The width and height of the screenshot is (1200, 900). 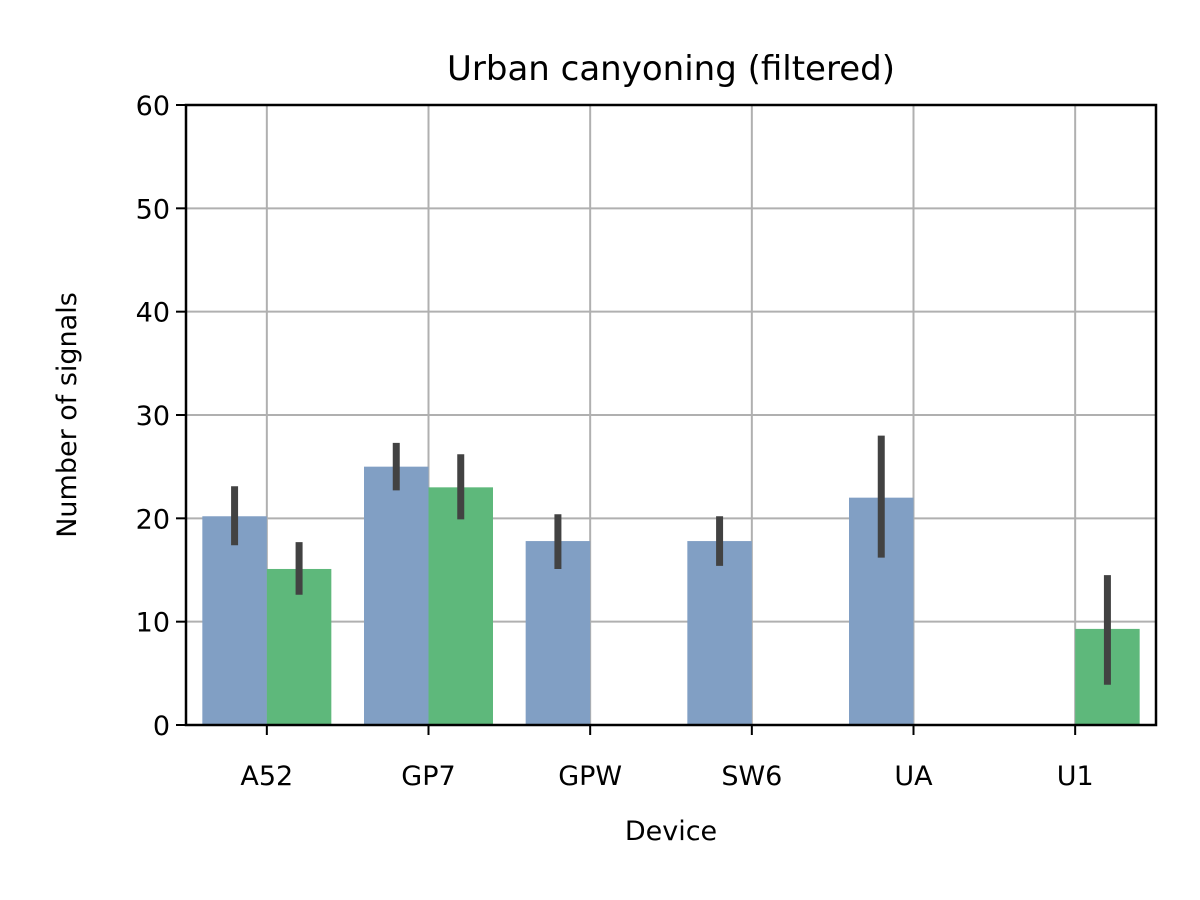 What do you see at coordinates (153, 106) in the screenshot?
I see `y-tick-label: 60` at bounding box center [153, 106].